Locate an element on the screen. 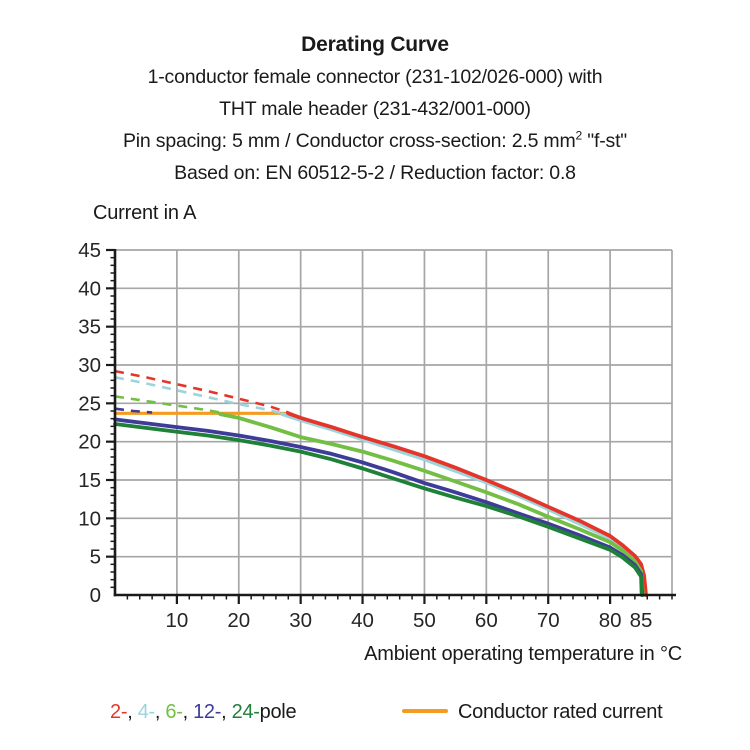  pole-legend-token: pole is located at coordinates (278, 712).